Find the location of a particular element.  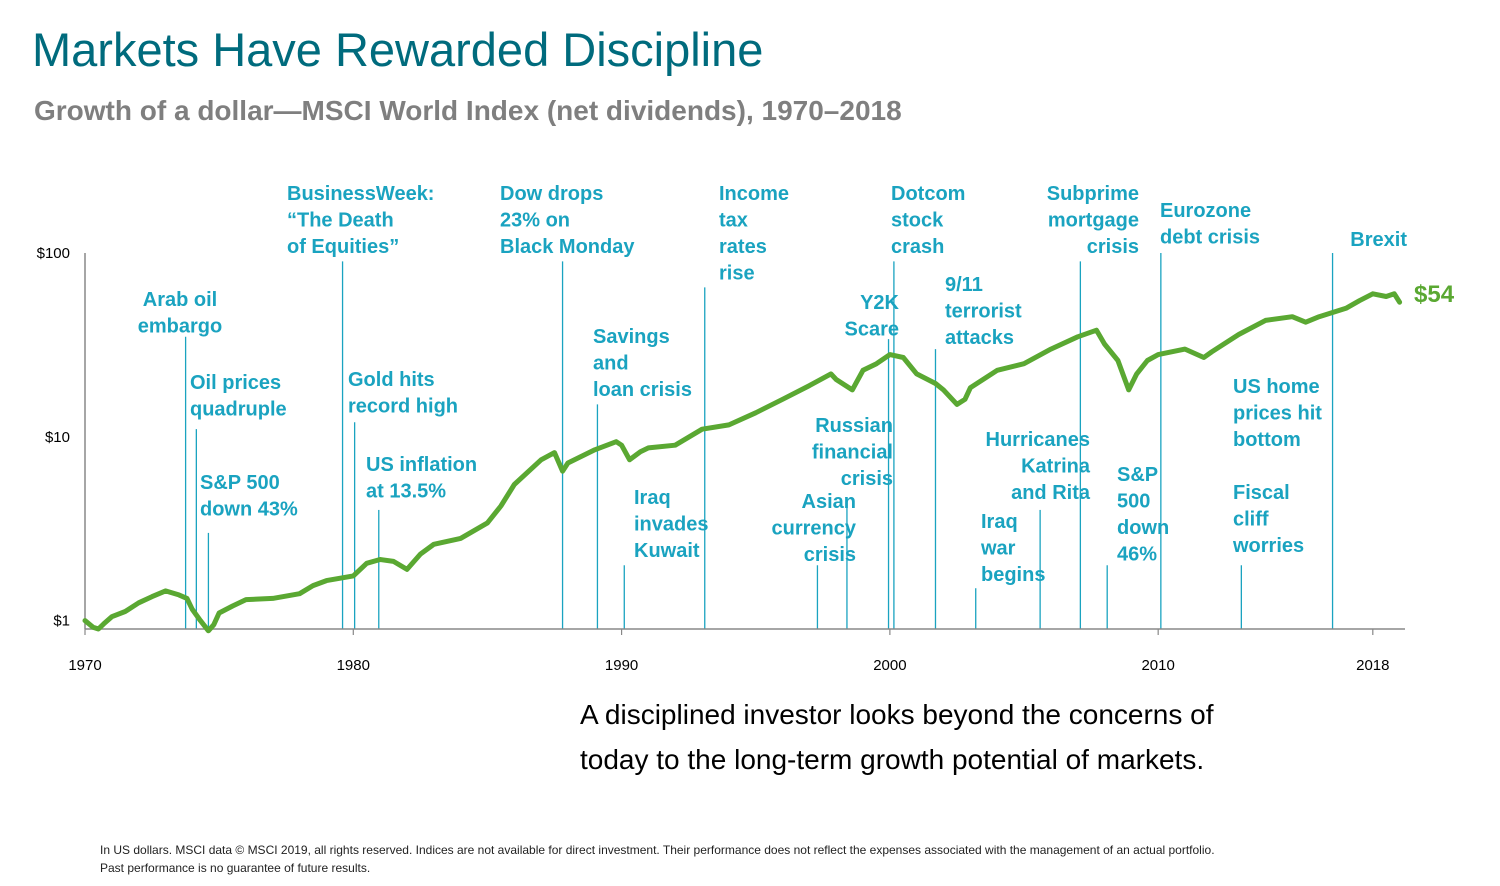

y-tick-label: $100 is located at coordinates (53, 253).